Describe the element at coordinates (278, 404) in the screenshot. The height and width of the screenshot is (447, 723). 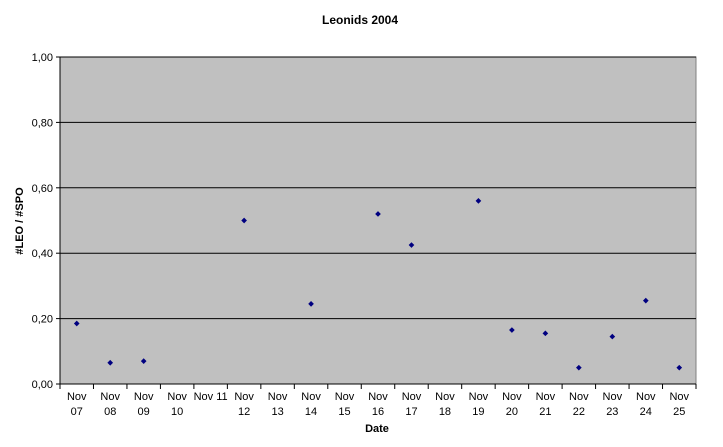
I see `x-tick-label: Nov 13` at that location.